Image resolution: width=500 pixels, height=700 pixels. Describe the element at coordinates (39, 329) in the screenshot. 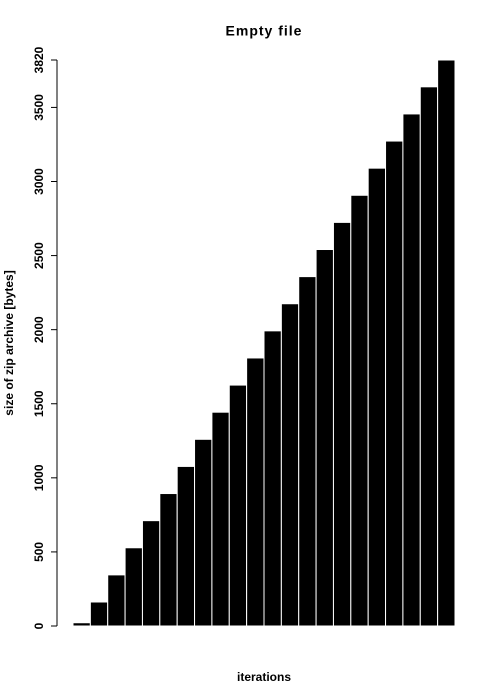

I see `y-tick-label: 2000` at that location.